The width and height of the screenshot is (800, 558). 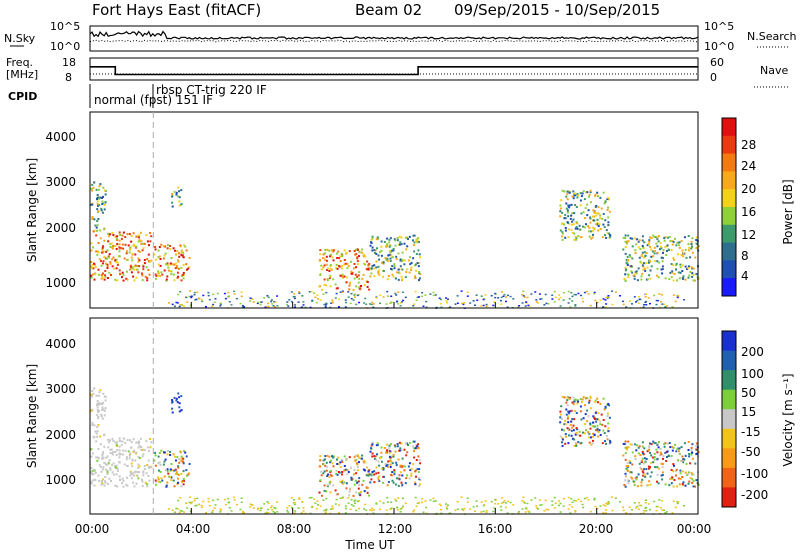 I want to click on freq-tick-high: 18, so click(x=69, y=62).